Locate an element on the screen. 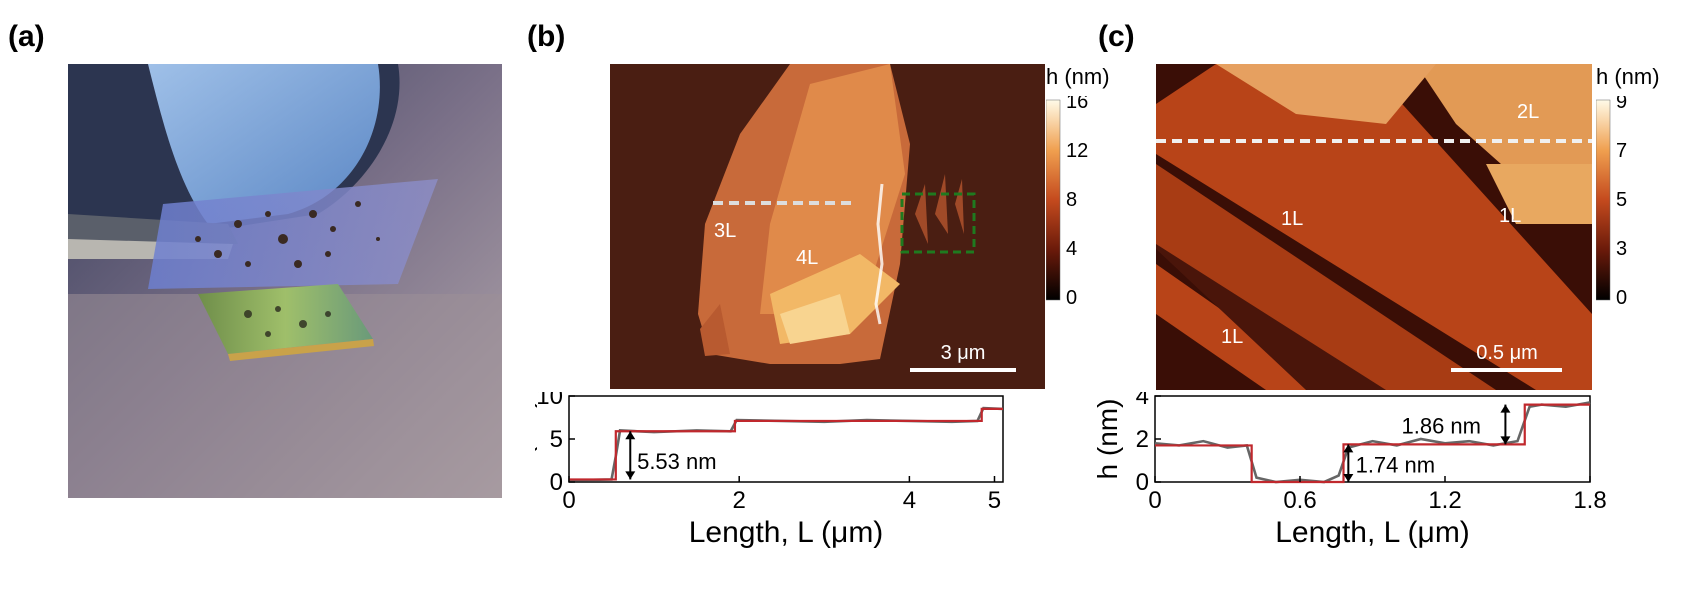 The height and width of the screenshot is (596, 1690). colorbar-tick: 4 is located at coordinates (1071, 249).